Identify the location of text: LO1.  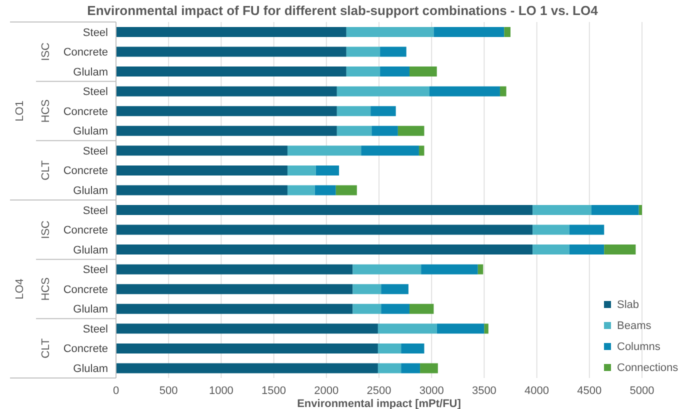
(20, 111).